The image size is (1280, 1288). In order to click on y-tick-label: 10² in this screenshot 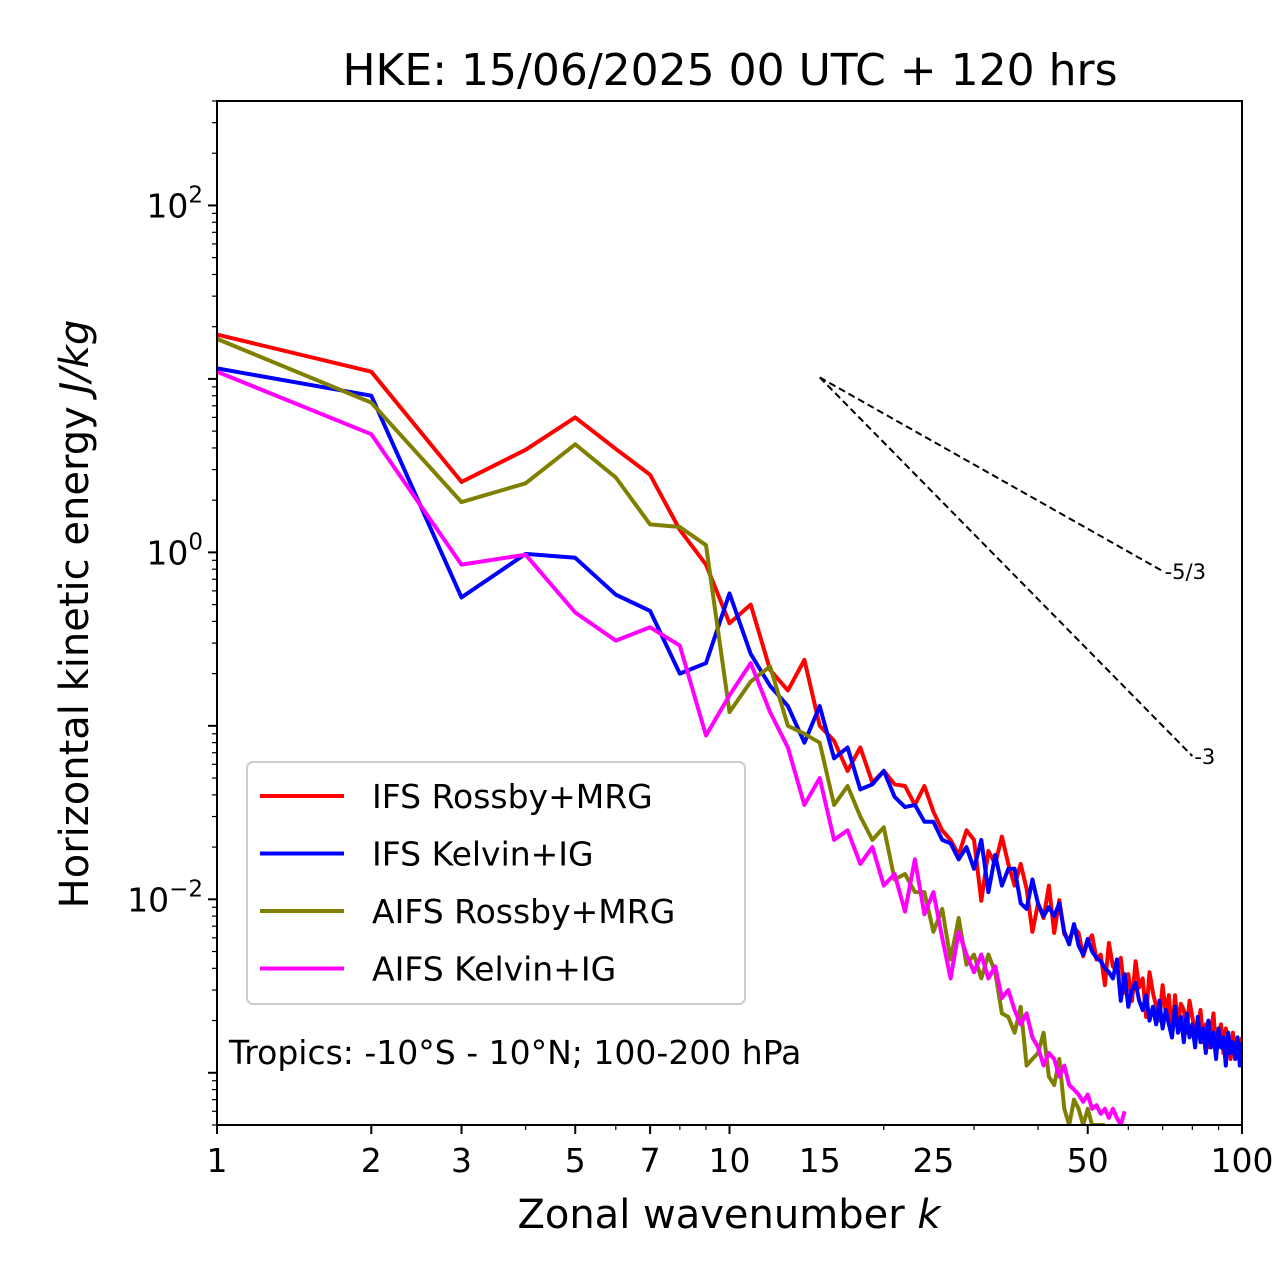, I will do `click(174, 203)`.